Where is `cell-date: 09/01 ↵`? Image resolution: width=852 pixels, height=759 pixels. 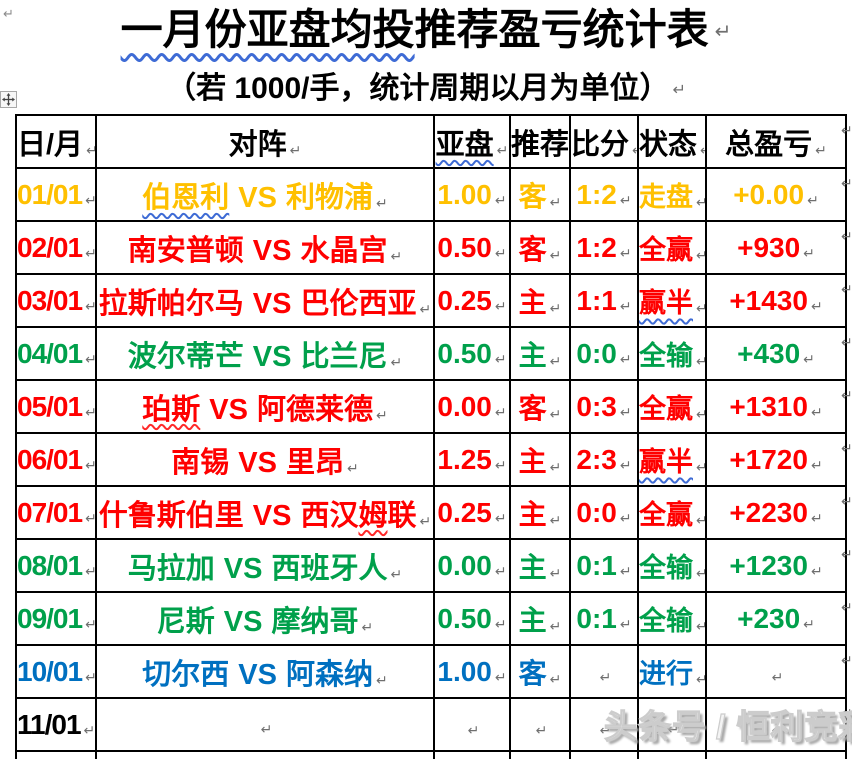 cell-date: 09/01 ↵ is located at coordinates (56, 618).